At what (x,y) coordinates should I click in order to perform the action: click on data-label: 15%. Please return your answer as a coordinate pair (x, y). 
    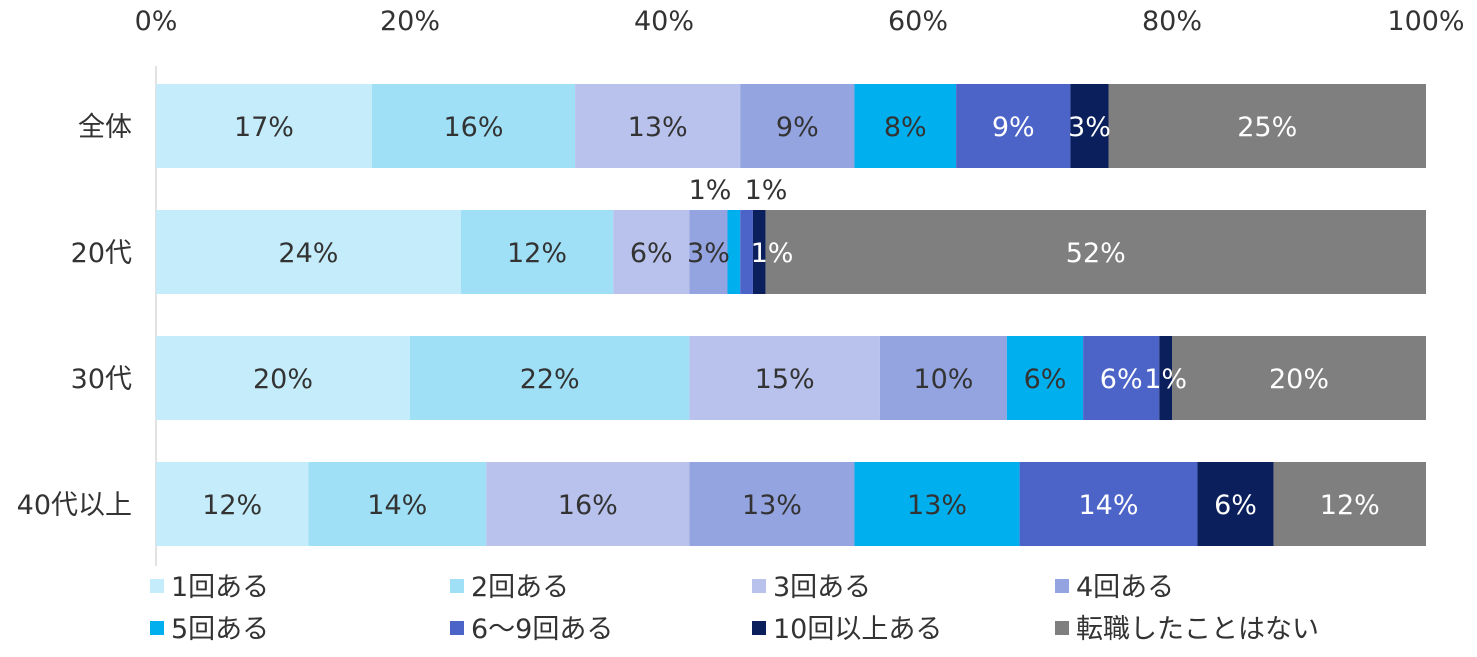
    Looking at the image, I should click on (785, 379).